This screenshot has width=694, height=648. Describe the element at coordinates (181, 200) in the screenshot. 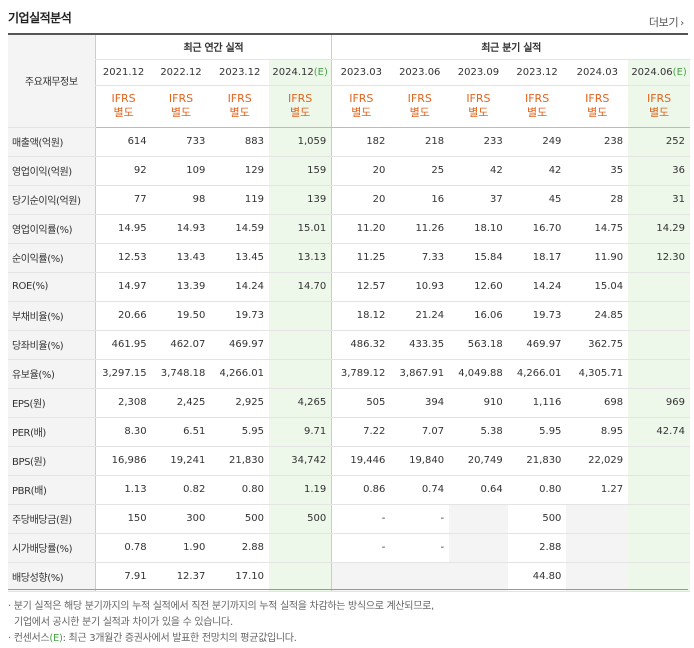

I see `table-cell: 98` at that location.